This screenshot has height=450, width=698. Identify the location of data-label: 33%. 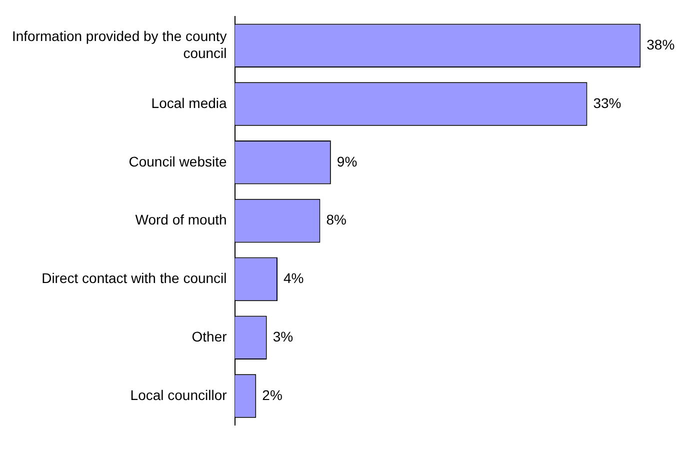
(607, 102).